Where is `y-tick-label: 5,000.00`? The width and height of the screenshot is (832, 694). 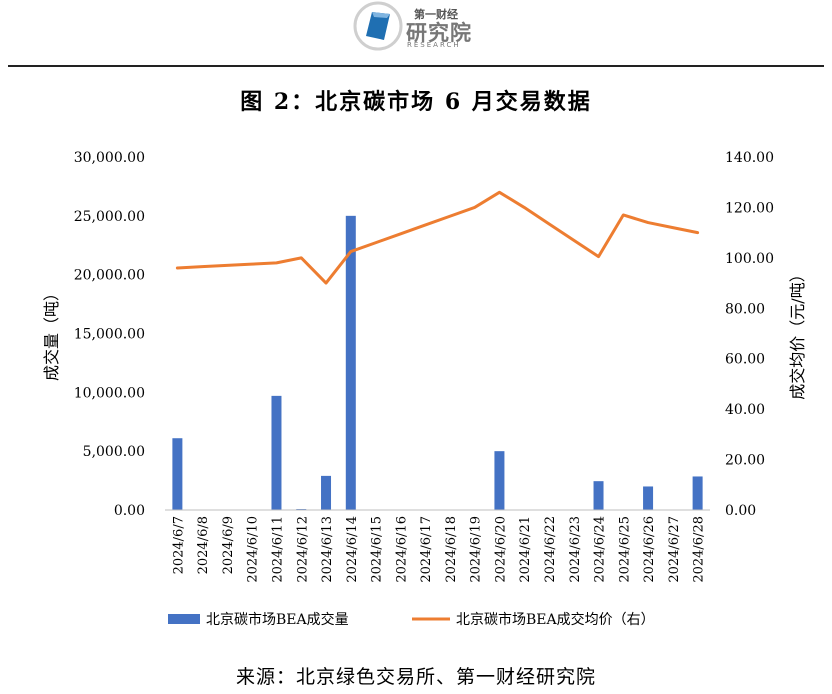 y-tick-label: 5,000.00 is located at coordinates (114, 452).